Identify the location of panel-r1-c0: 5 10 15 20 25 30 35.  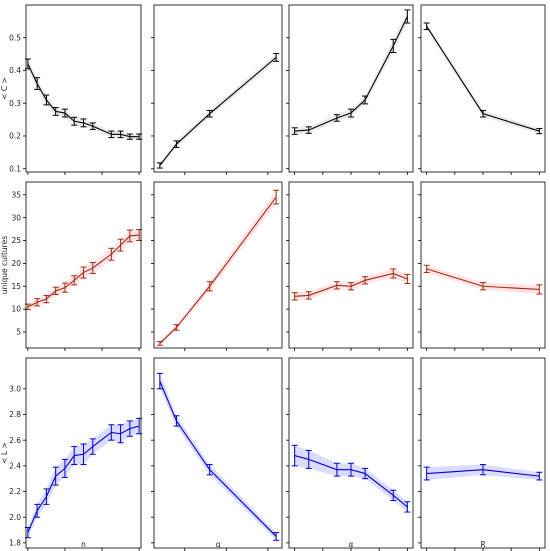
(77, 266).